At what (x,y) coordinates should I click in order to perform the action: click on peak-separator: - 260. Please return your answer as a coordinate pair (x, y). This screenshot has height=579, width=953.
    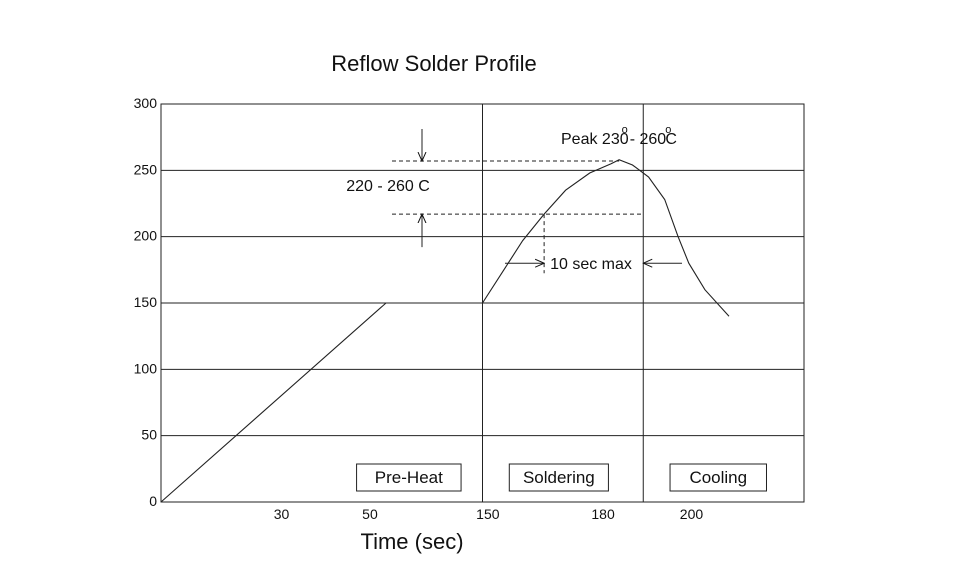
    Looking at the image, I should click on (648, 139).